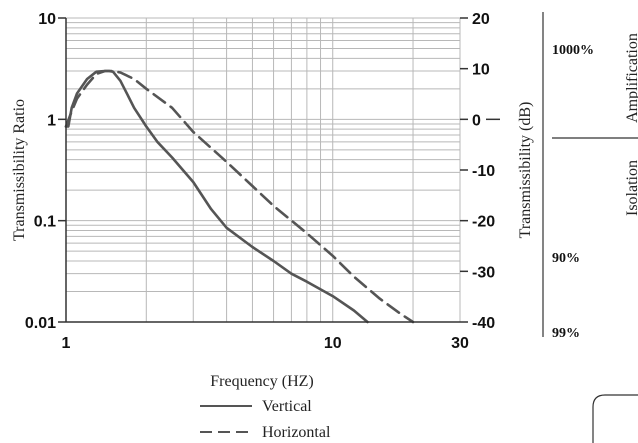  What do you see at coordinates (287, 406) in the screenshot?
I see `legend-label-vertical: Vertical` at bounding box center [287, 406].